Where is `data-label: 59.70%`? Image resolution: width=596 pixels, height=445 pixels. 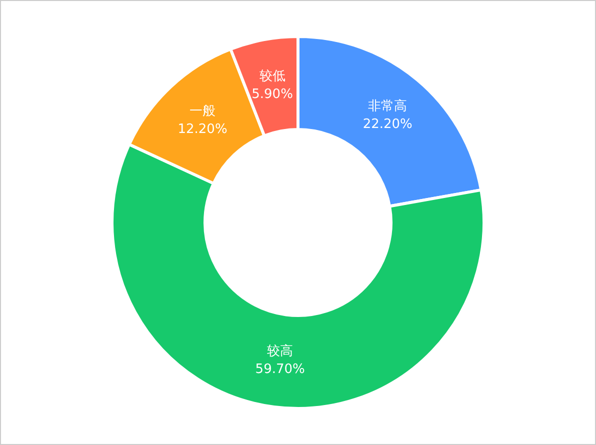
data-label: 59.70% is located at coordinates (280, 370).